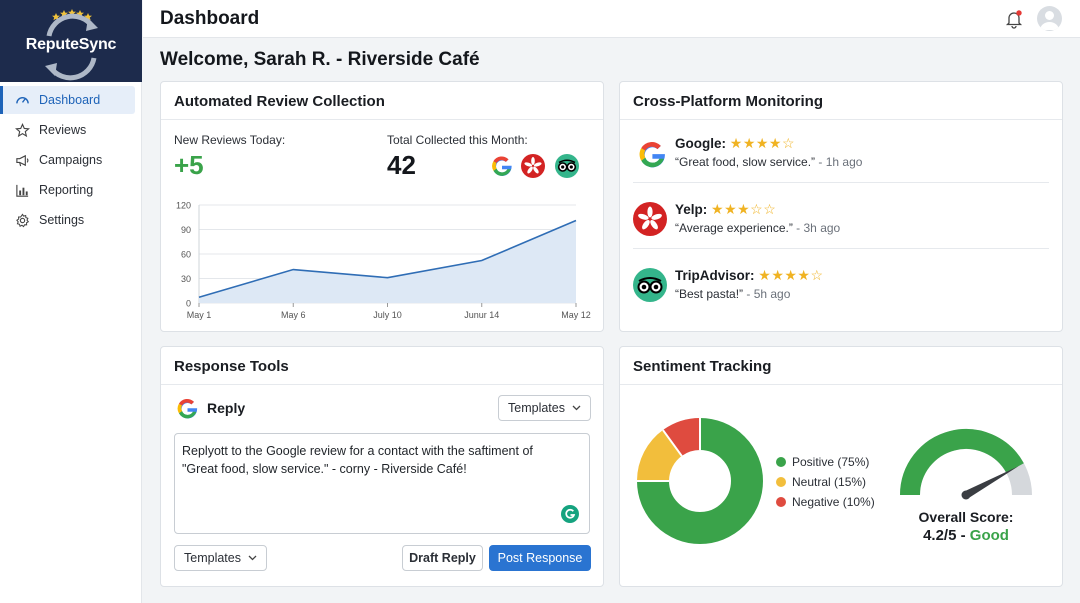 Image resolution: width=1080 pixels, height=603 pixels. I want to click on overall-score-gauge, so click(966, 464).